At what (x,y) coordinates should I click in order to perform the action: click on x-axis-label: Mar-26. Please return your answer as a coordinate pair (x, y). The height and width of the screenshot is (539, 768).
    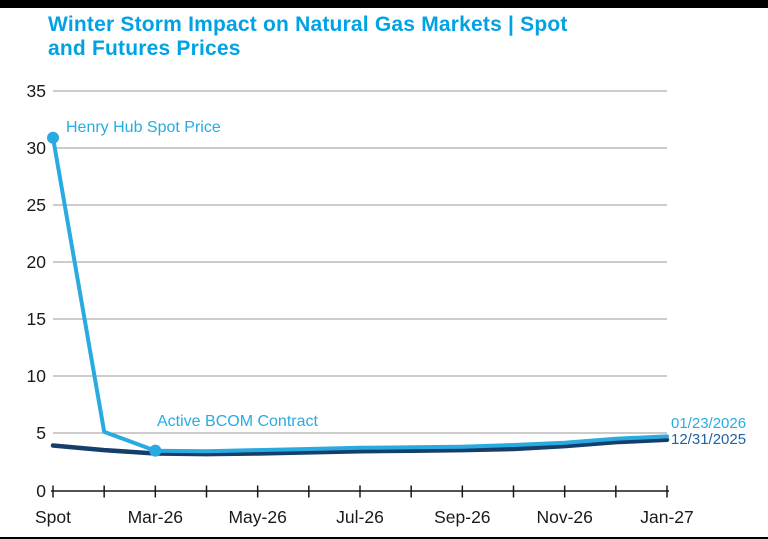
    Looking at the image, I should click on (155, 517).